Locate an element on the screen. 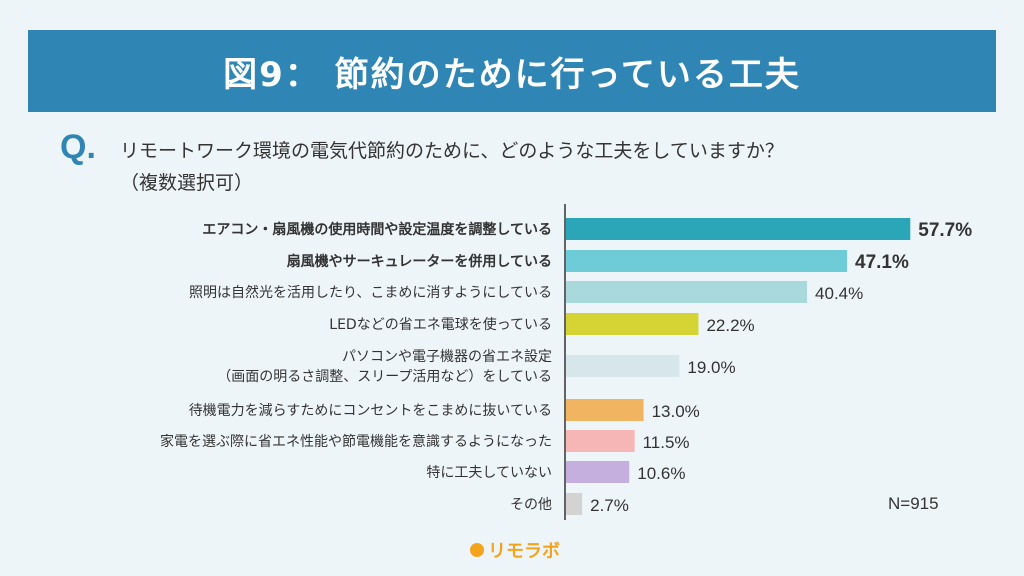 This screenshot has height=576, width=1024. category-label: パソコンや電子機器の省エネ設定 is located at coordinates (447, 357).